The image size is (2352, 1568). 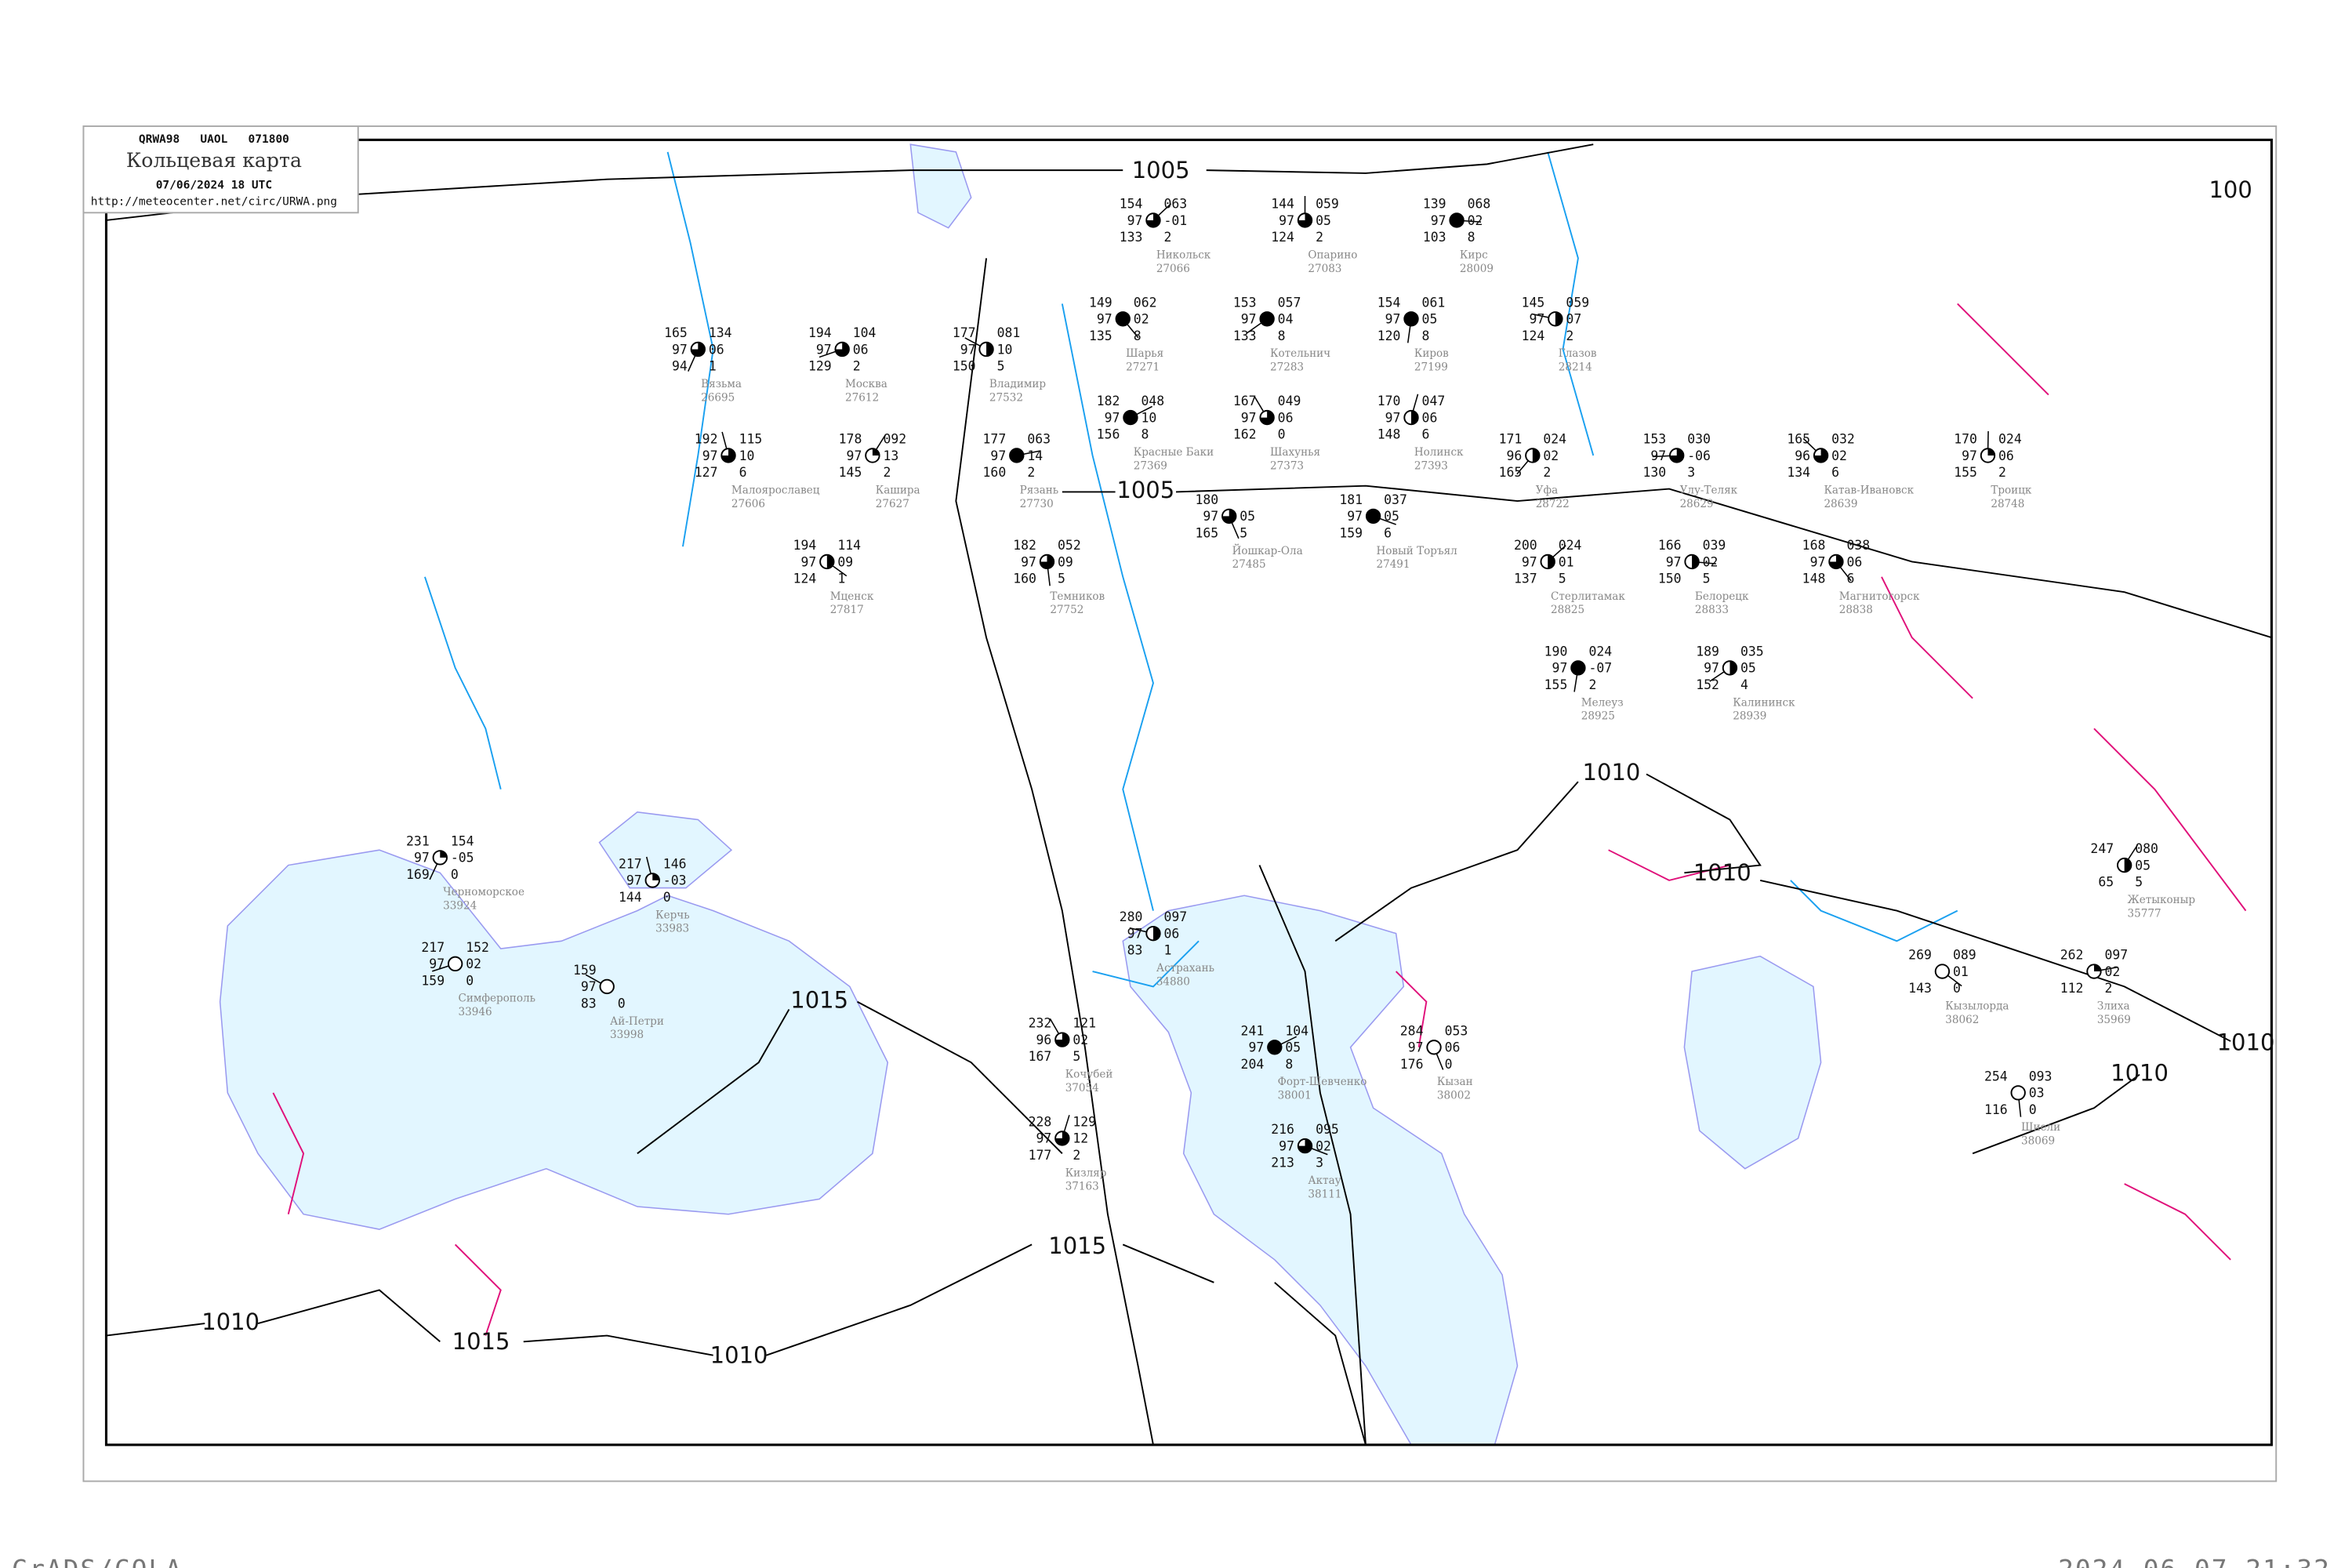 What do you see at coordinates (1547, 473) in the screenshot?
I see `station-value-br: 2` at bounding box center [1547, 473].